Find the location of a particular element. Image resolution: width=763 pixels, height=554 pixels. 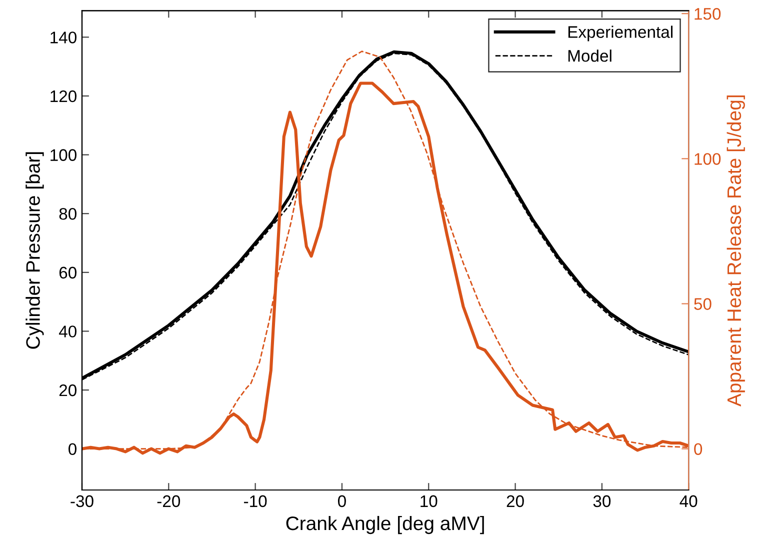

y2-tick-label: 150 is located at coordinates (707, 14).